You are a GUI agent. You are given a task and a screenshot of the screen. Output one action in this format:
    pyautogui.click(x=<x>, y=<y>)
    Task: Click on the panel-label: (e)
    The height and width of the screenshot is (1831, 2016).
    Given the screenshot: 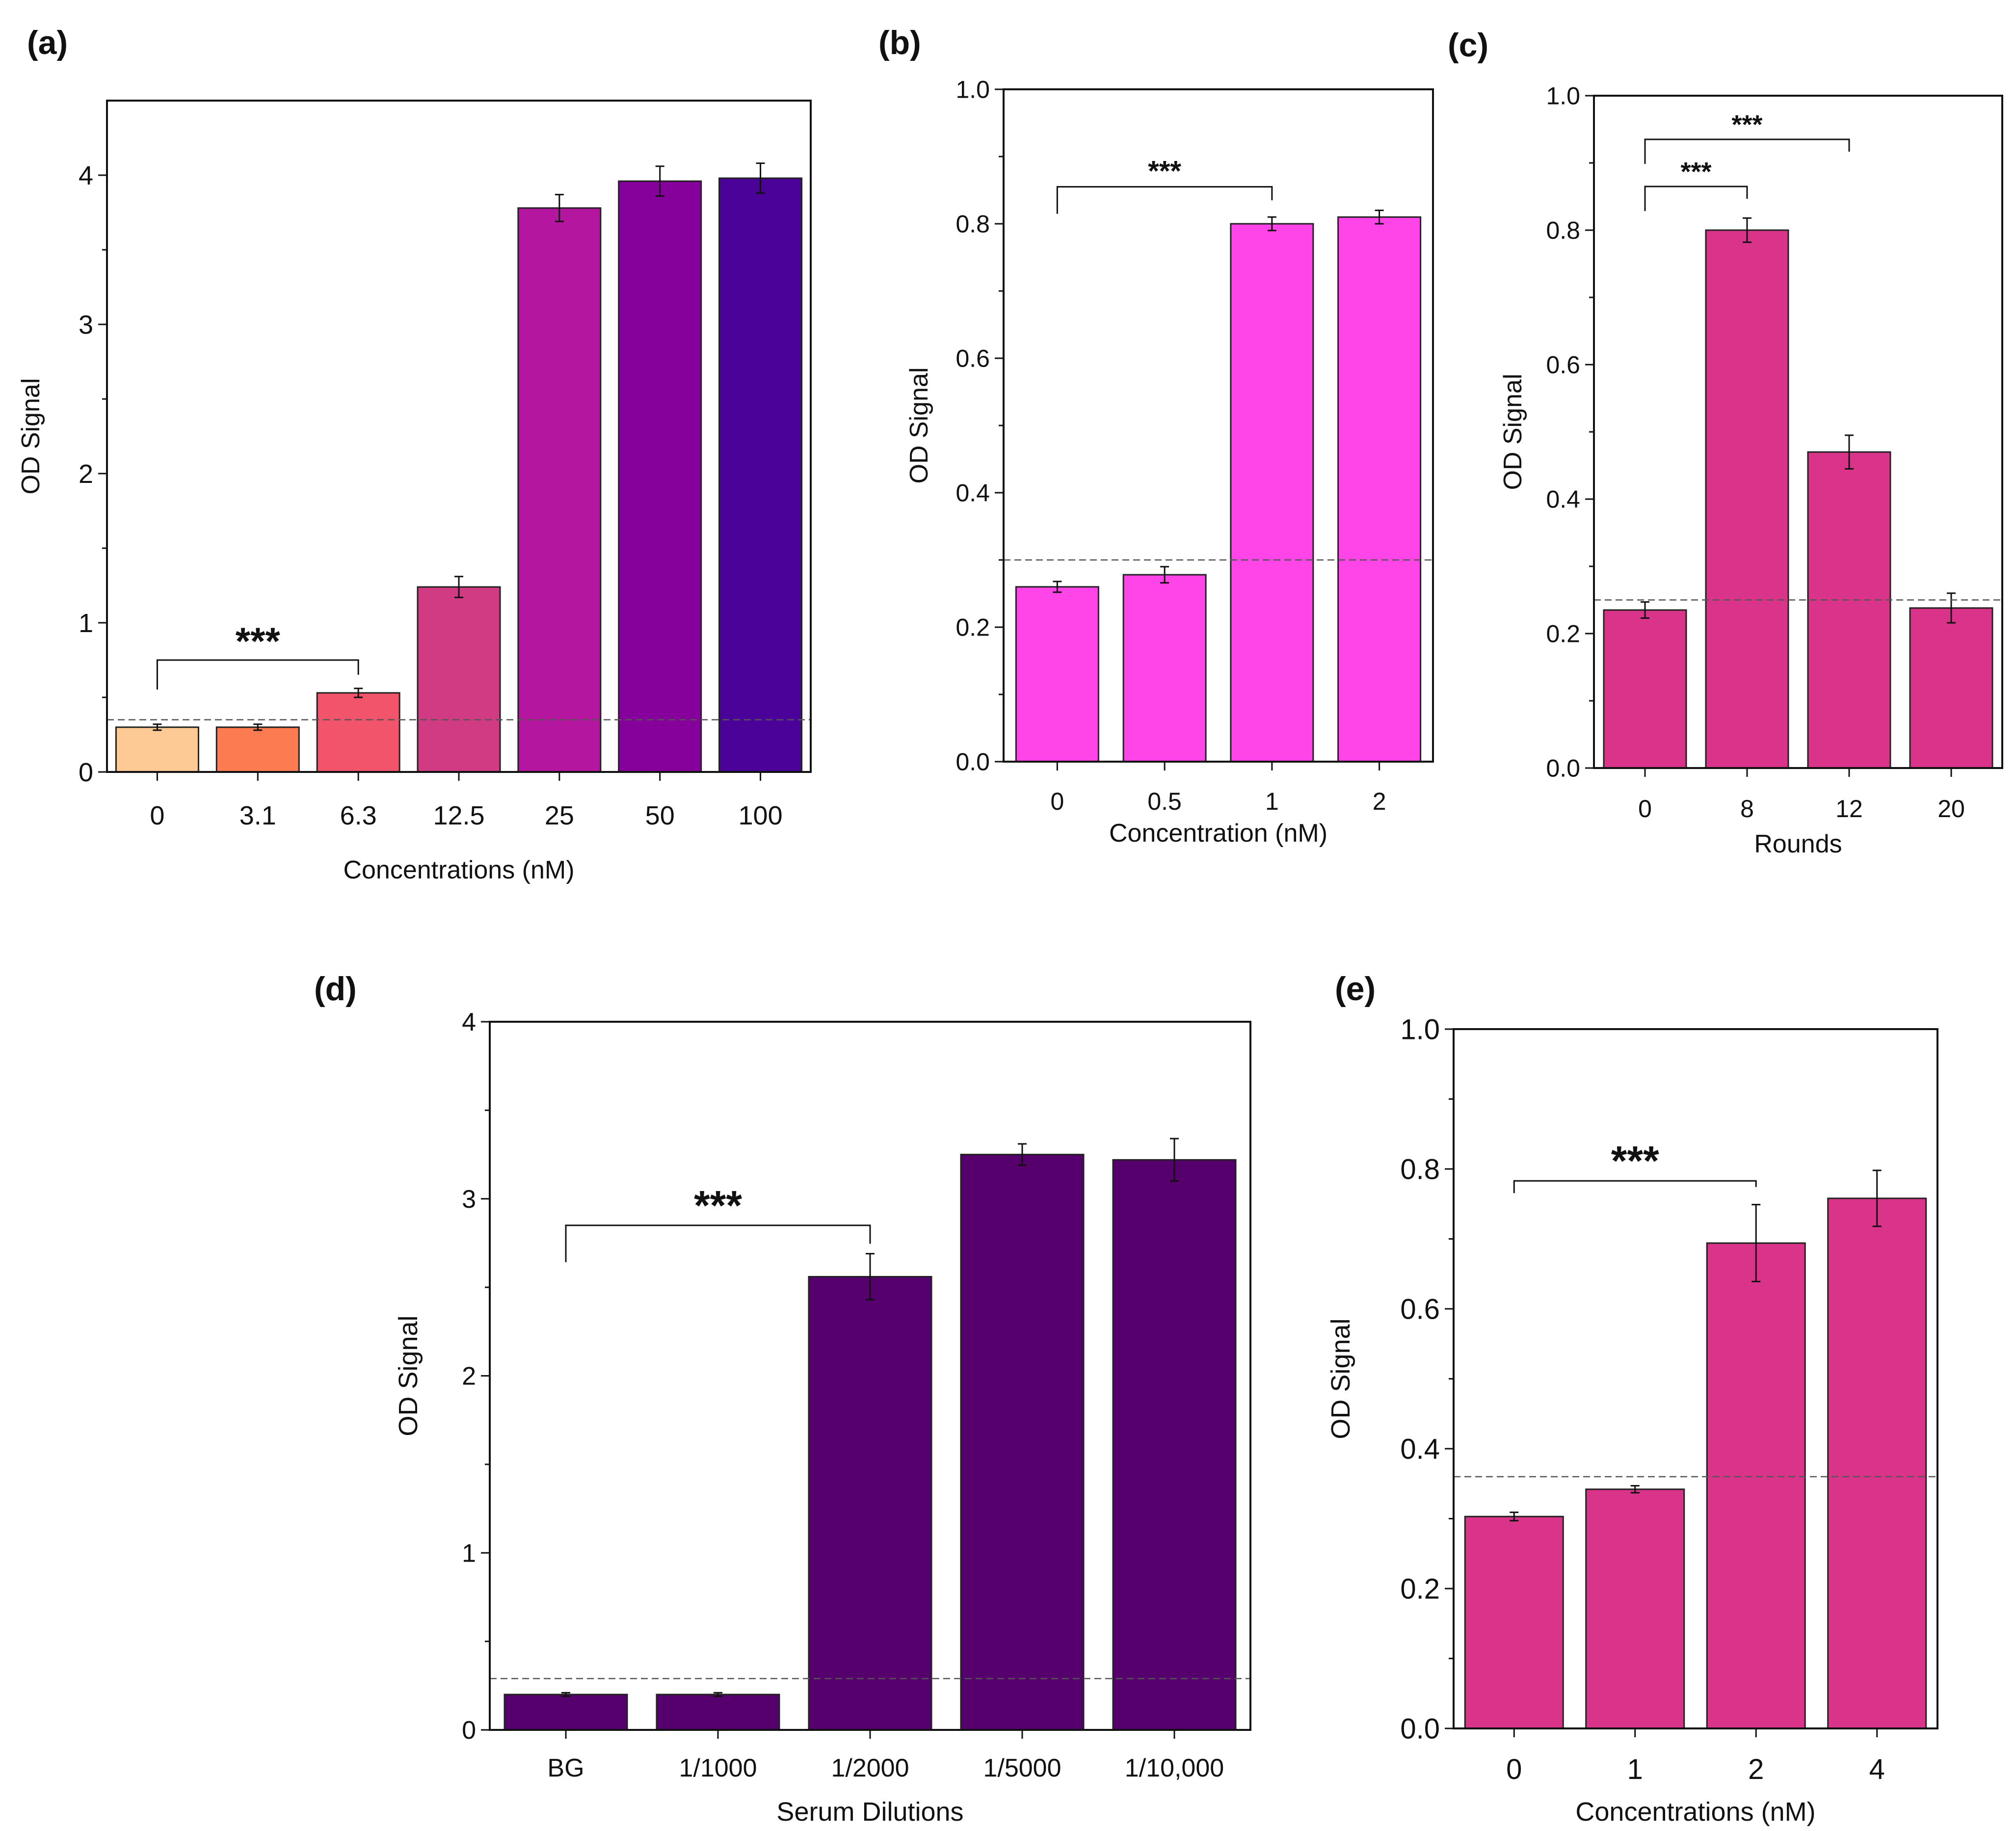 What is the action you would take?
    pyautogui.click(x=1355, y=989)
    